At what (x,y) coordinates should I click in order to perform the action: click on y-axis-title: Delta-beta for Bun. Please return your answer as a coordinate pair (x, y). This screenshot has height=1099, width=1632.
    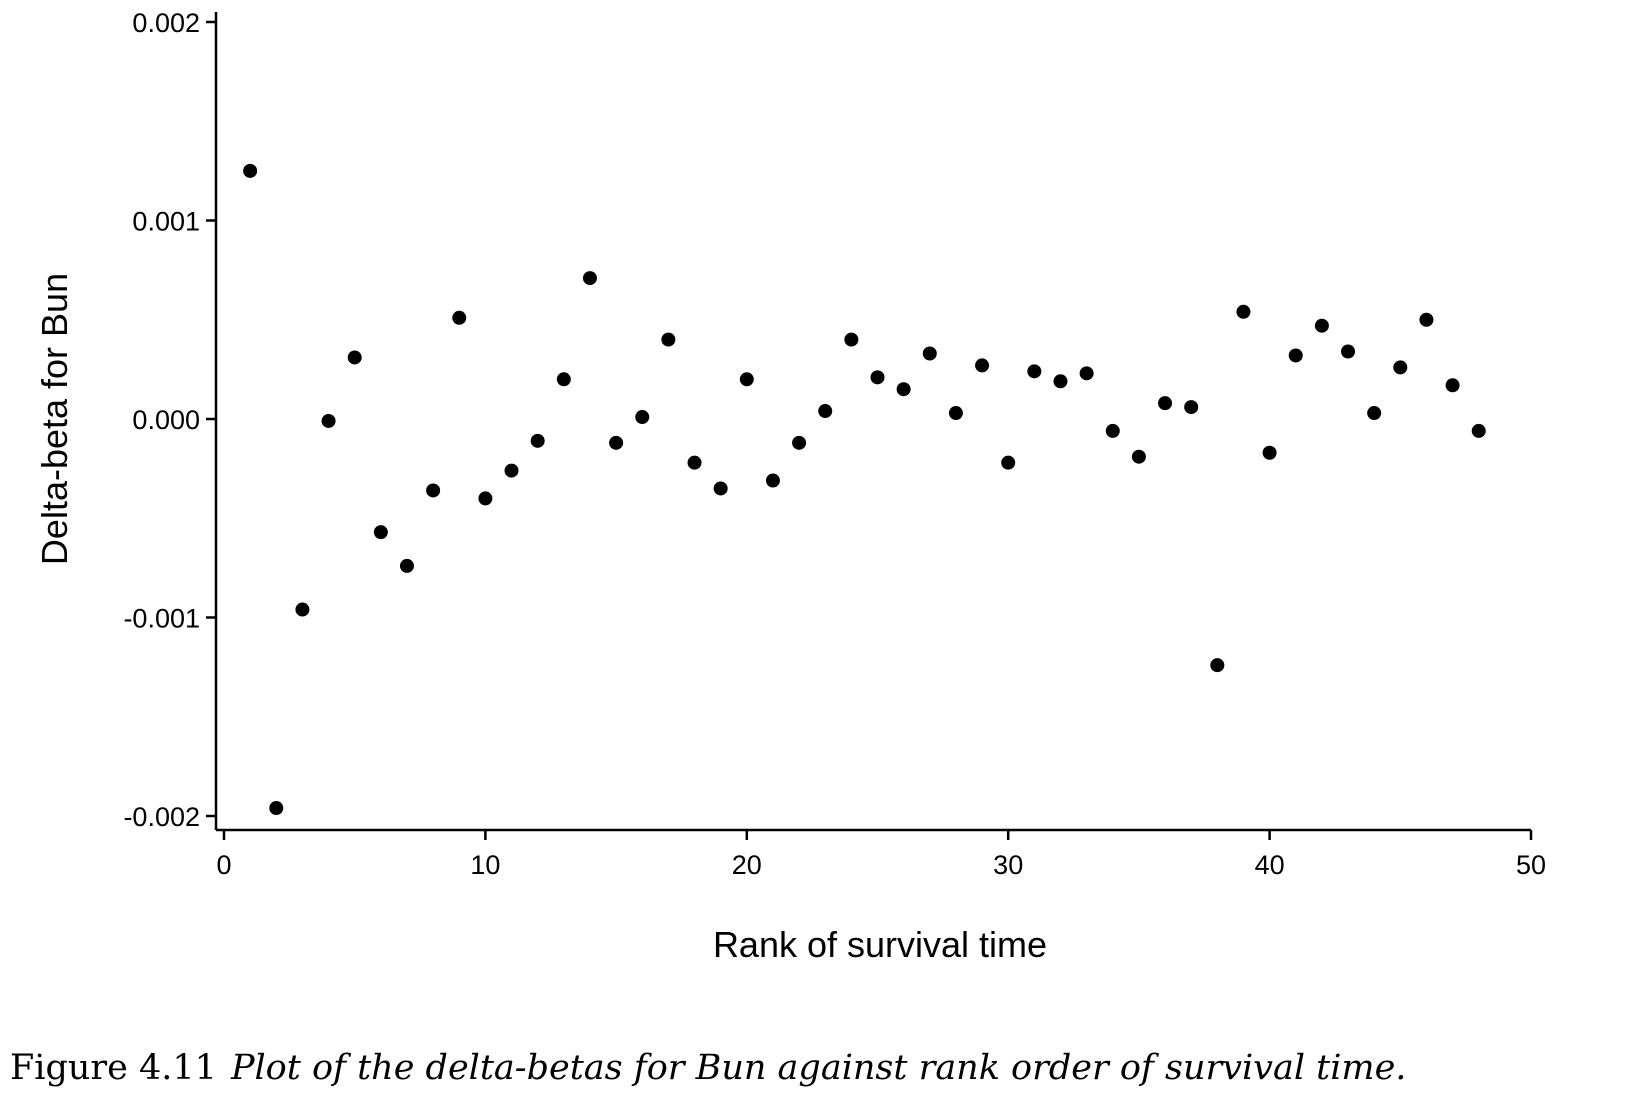
    Looking at the image, I should click on (54, 419).